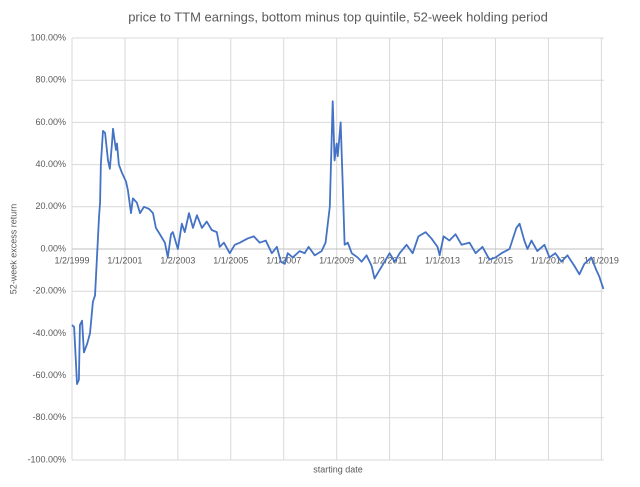 The width and height of the screenshot is (640, 487). What do you see at coordinates (230, 260) in the screenshot?
I see `x-tick-label: 1/1/2005` at bounding box center [230, 260].